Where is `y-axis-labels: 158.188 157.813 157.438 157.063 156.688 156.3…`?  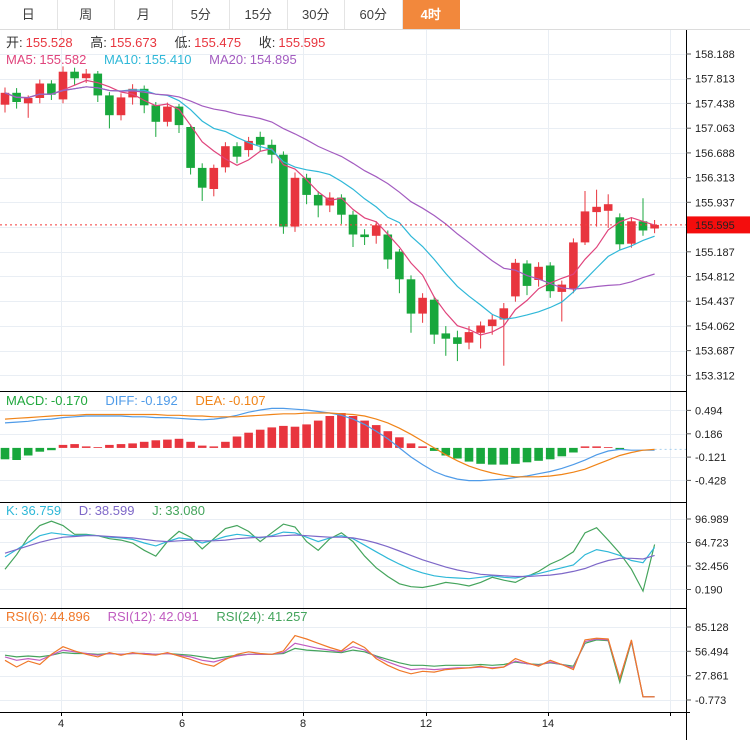
y-axis-labels: 158.188 157.813 157.438 157.063 156.688 156.3… is located at coordinates (710, 378).